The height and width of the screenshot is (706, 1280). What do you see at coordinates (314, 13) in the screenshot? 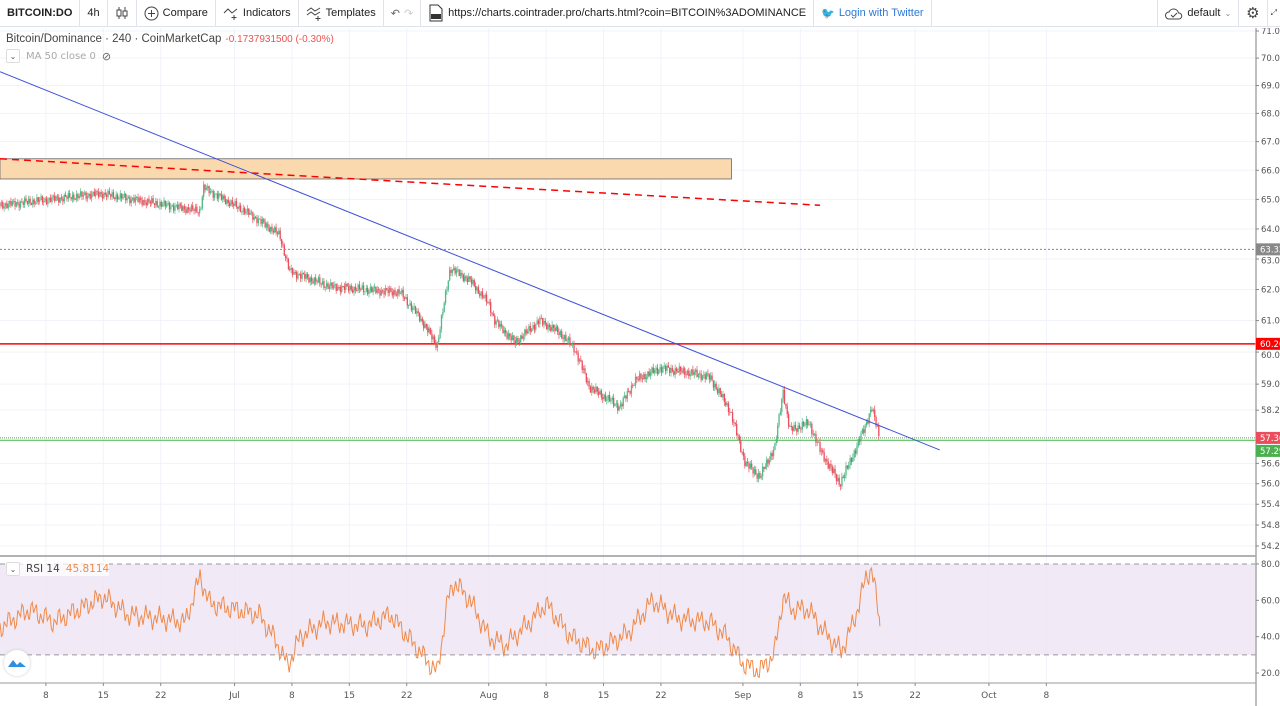
I see `templates-icon` at bounding box center [314, 13].